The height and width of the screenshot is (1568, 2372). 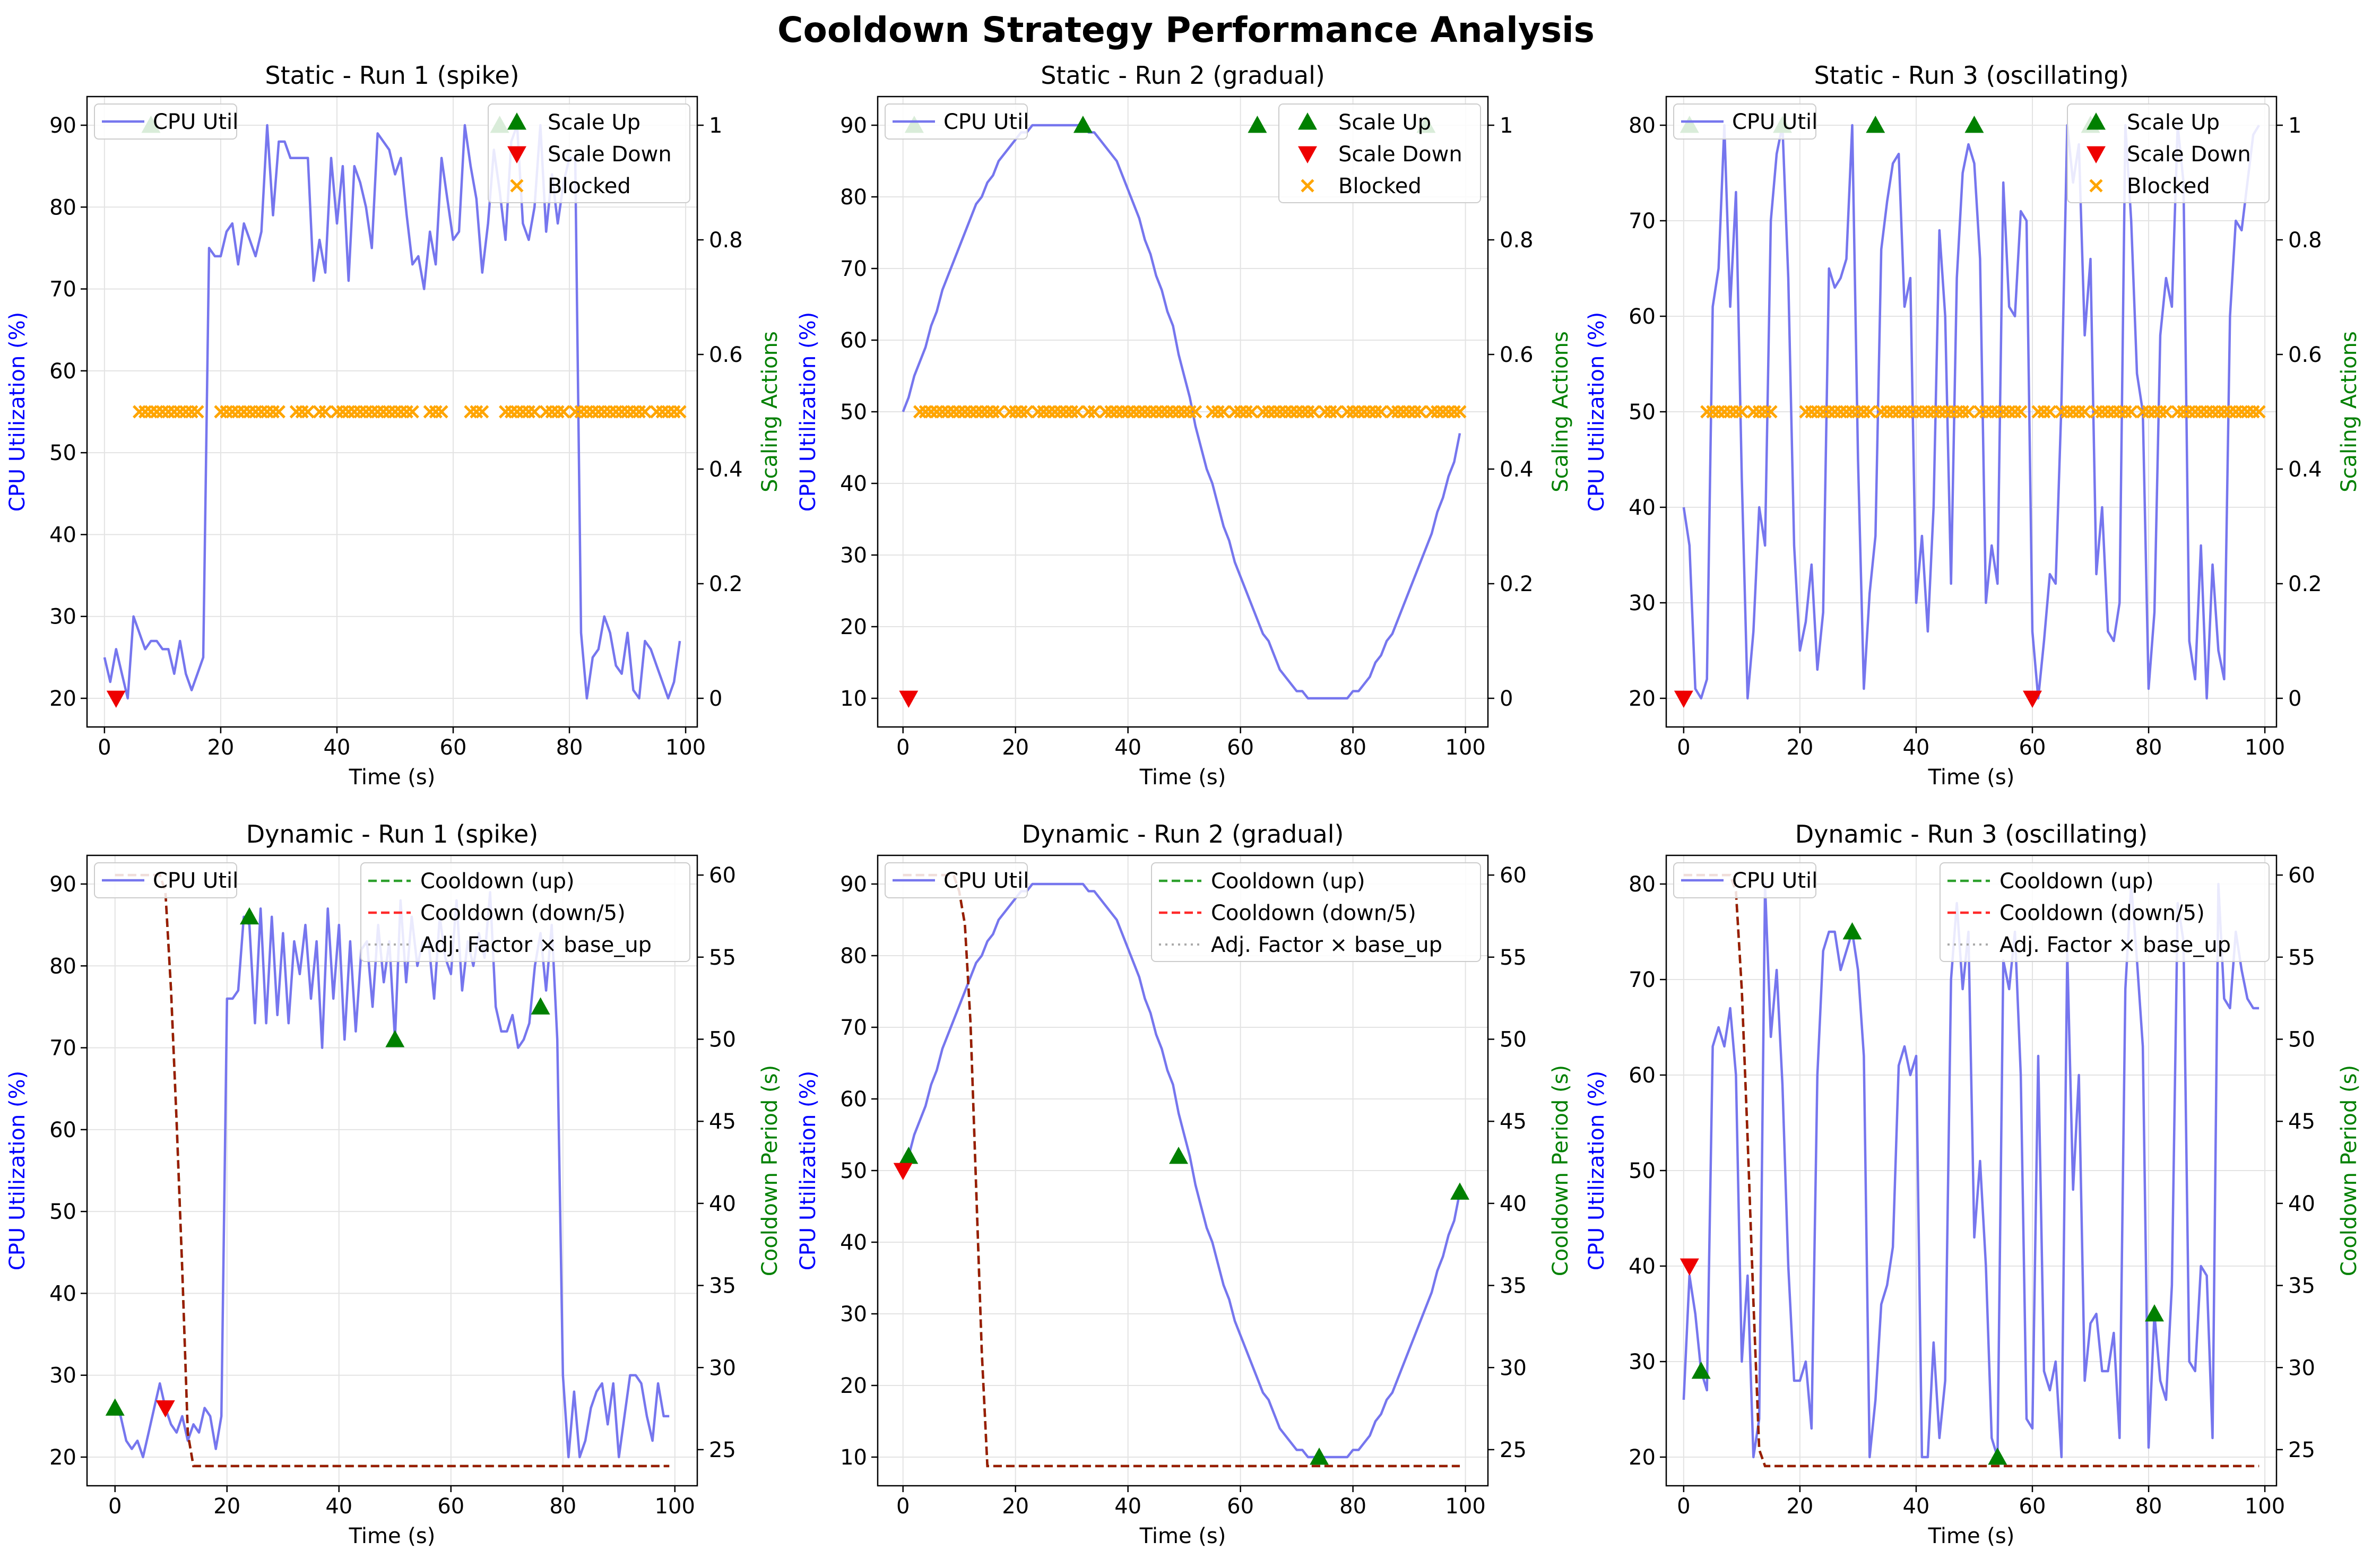 What do you see at coordinates (2076, 881) in the screenshot?
I see `legend-label: Cooldown (up)` at bounding box center [2076, 881].